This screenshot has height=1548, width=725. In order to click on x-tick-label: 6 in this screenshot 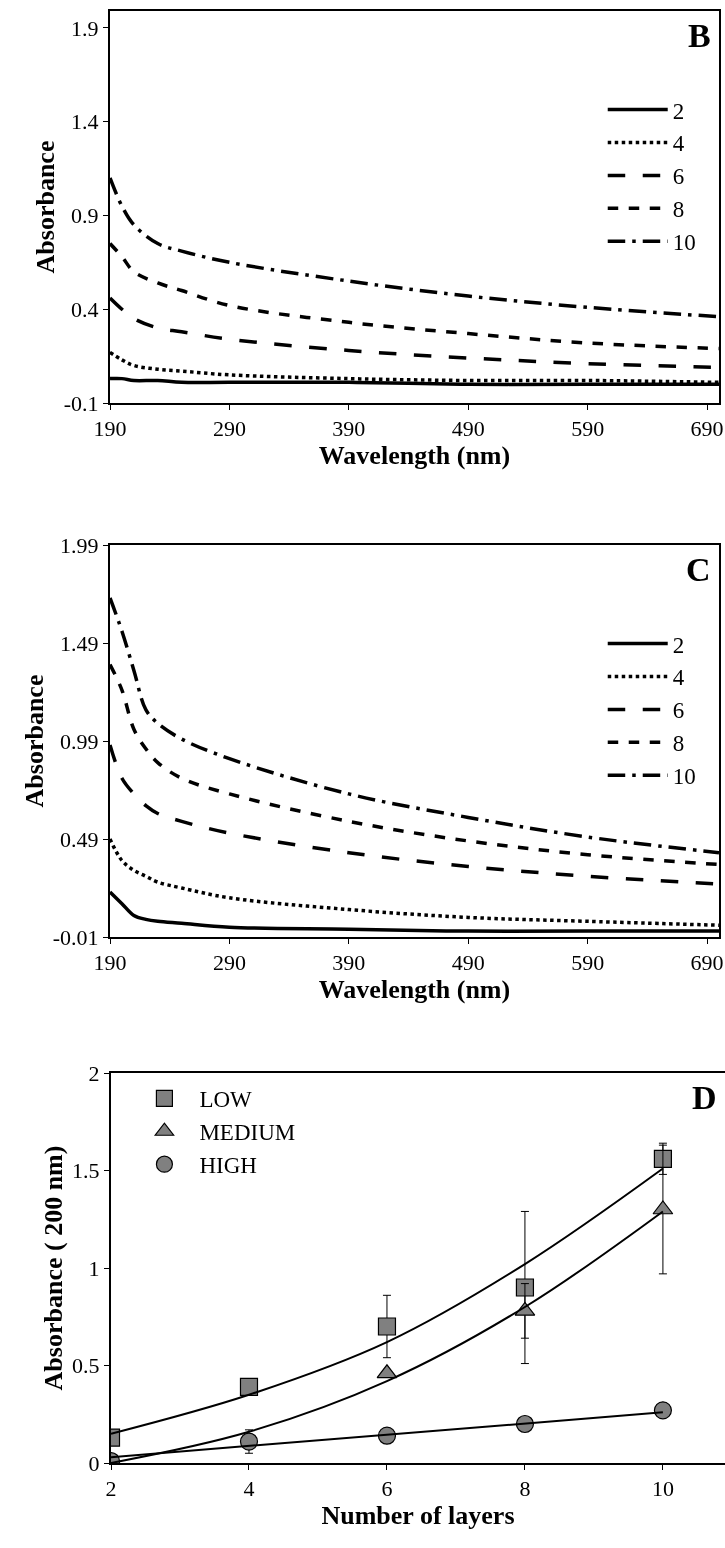, I will do `click(387, 1489)`.